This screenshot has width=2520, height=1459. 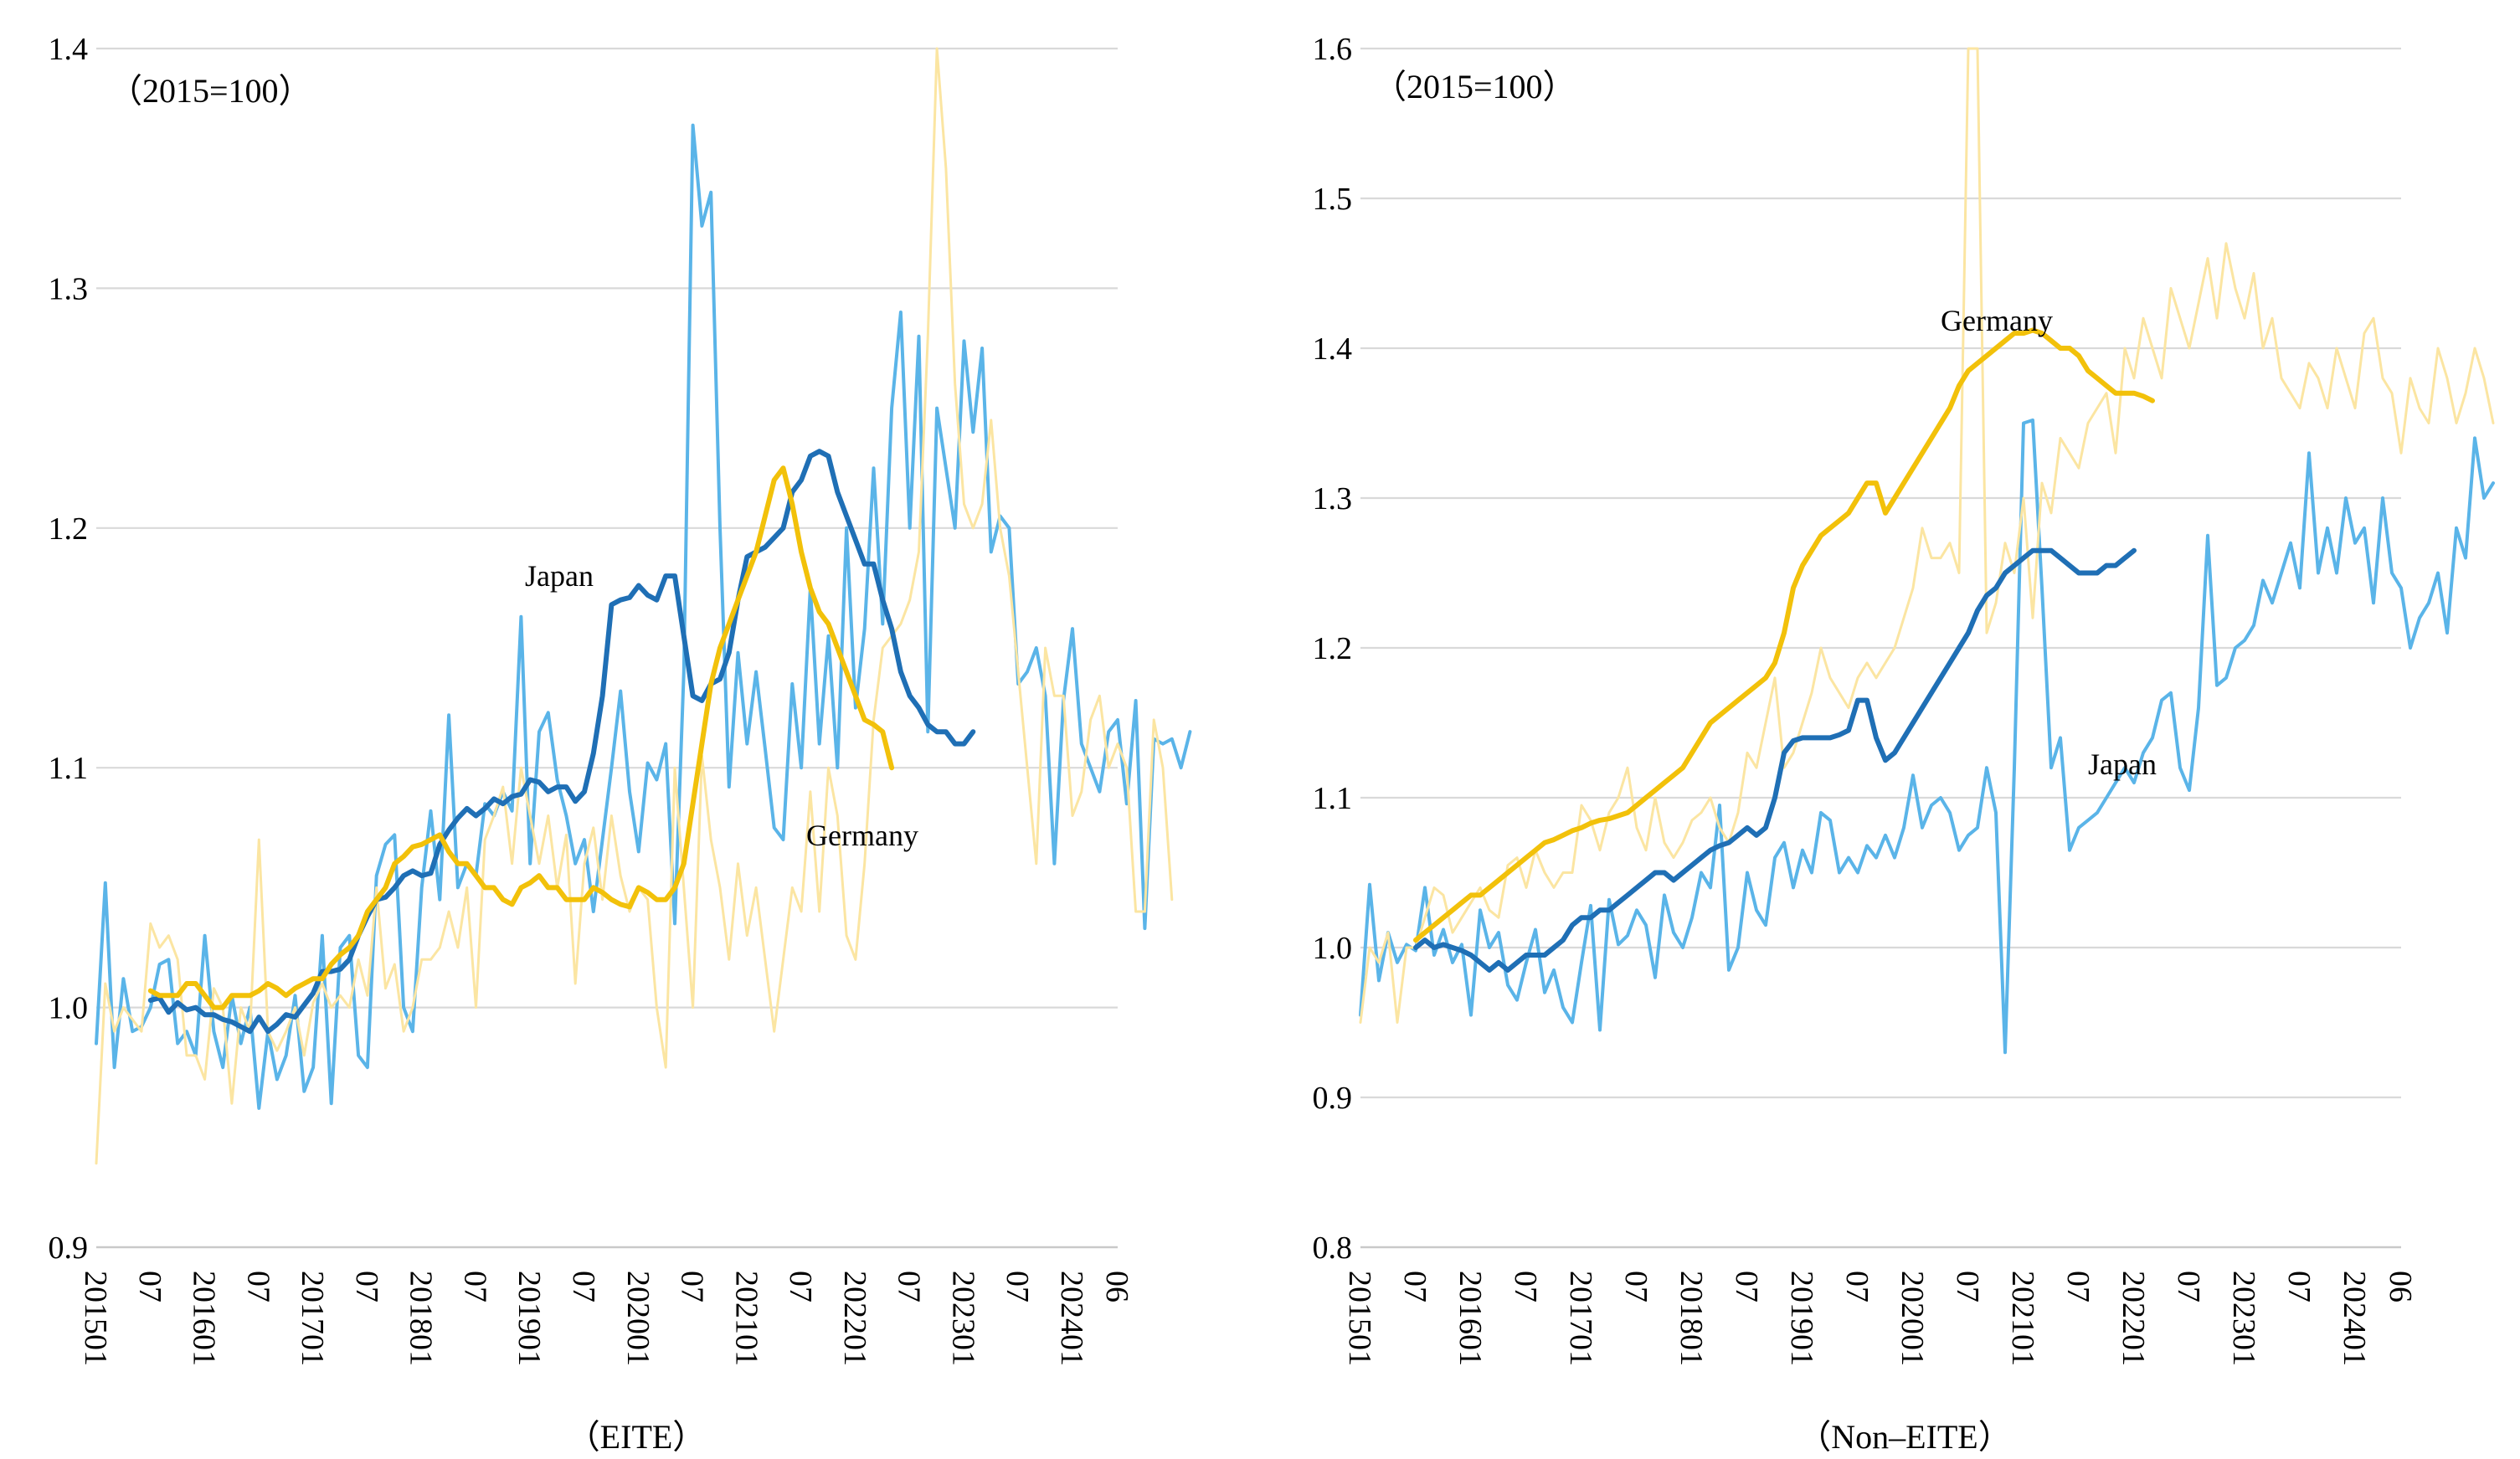 What do you see at coordinates (637, 1437) in the screenshot?
I see `panel-caption-eite: （EITE）` at bounding box center [637, 1437].